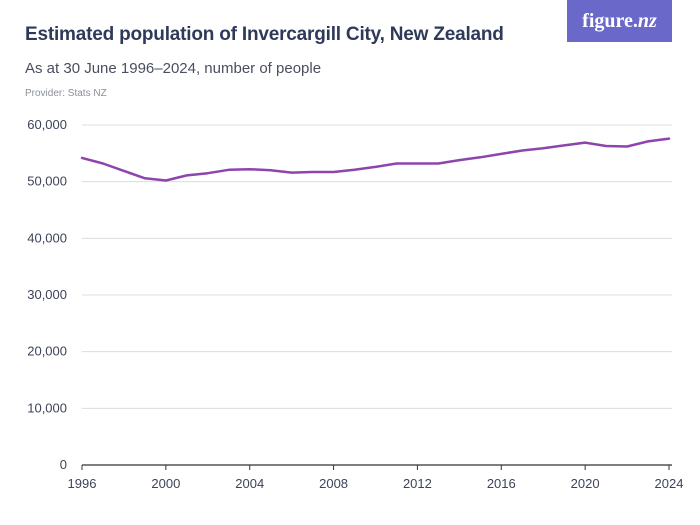 This screenshot has height=525, width=700. What do you see at coordinates (63, 464) in the screenshot?
I see `y-tick-label: 0` at bounding box center [63, 464].